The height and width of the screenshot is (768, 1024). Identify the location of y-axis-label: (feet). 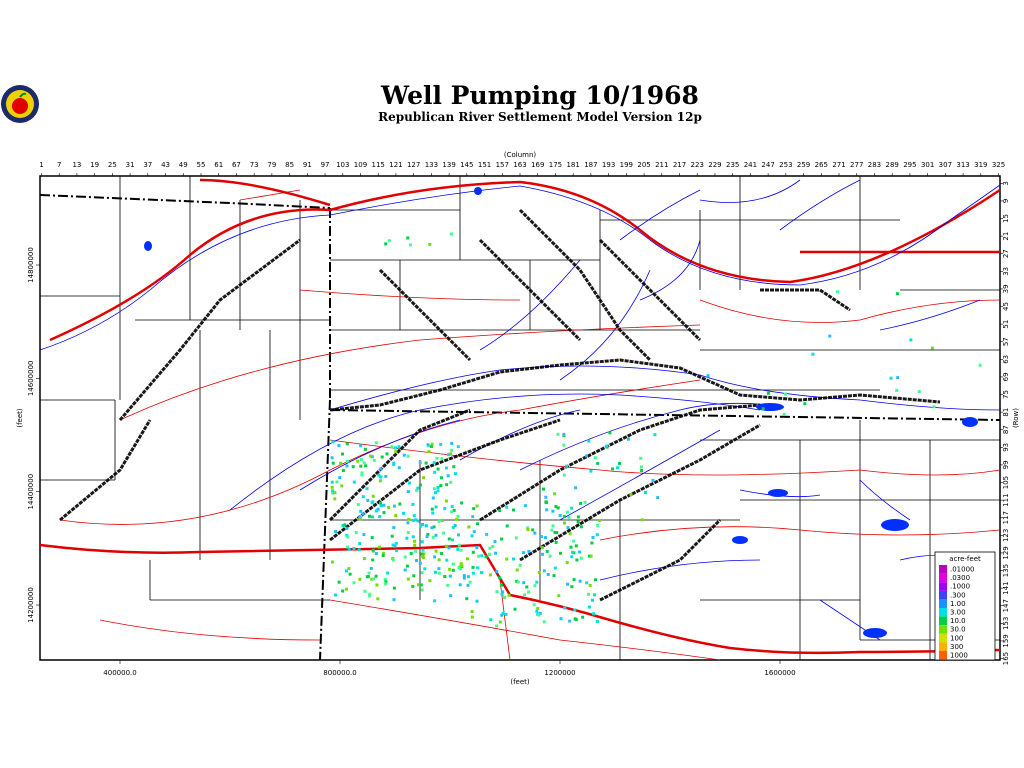
(20, 418).